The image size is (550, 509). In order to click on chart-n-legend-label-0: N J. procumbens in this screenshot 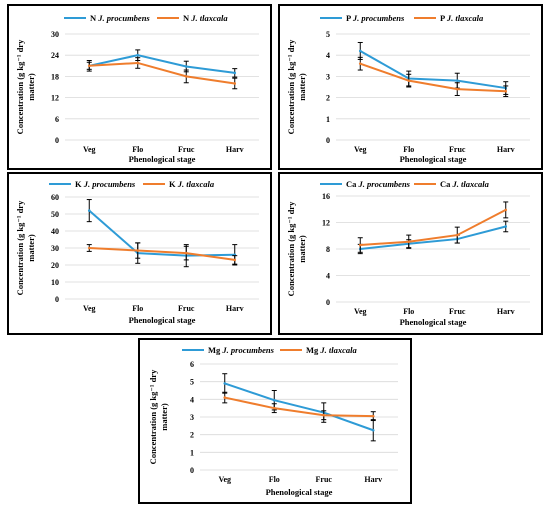, I will do `click(120, 18)`.